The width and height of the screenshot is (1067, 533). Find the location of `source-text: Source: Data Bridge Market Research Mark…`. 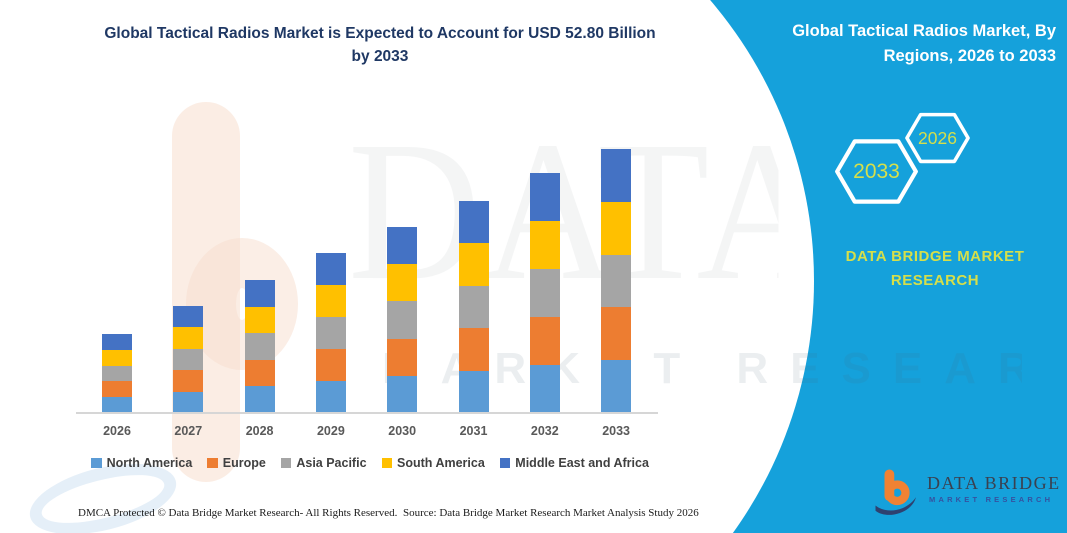

source-text: Source: Data Bridge Market Research Mark… is located at coordinates (551, 513).